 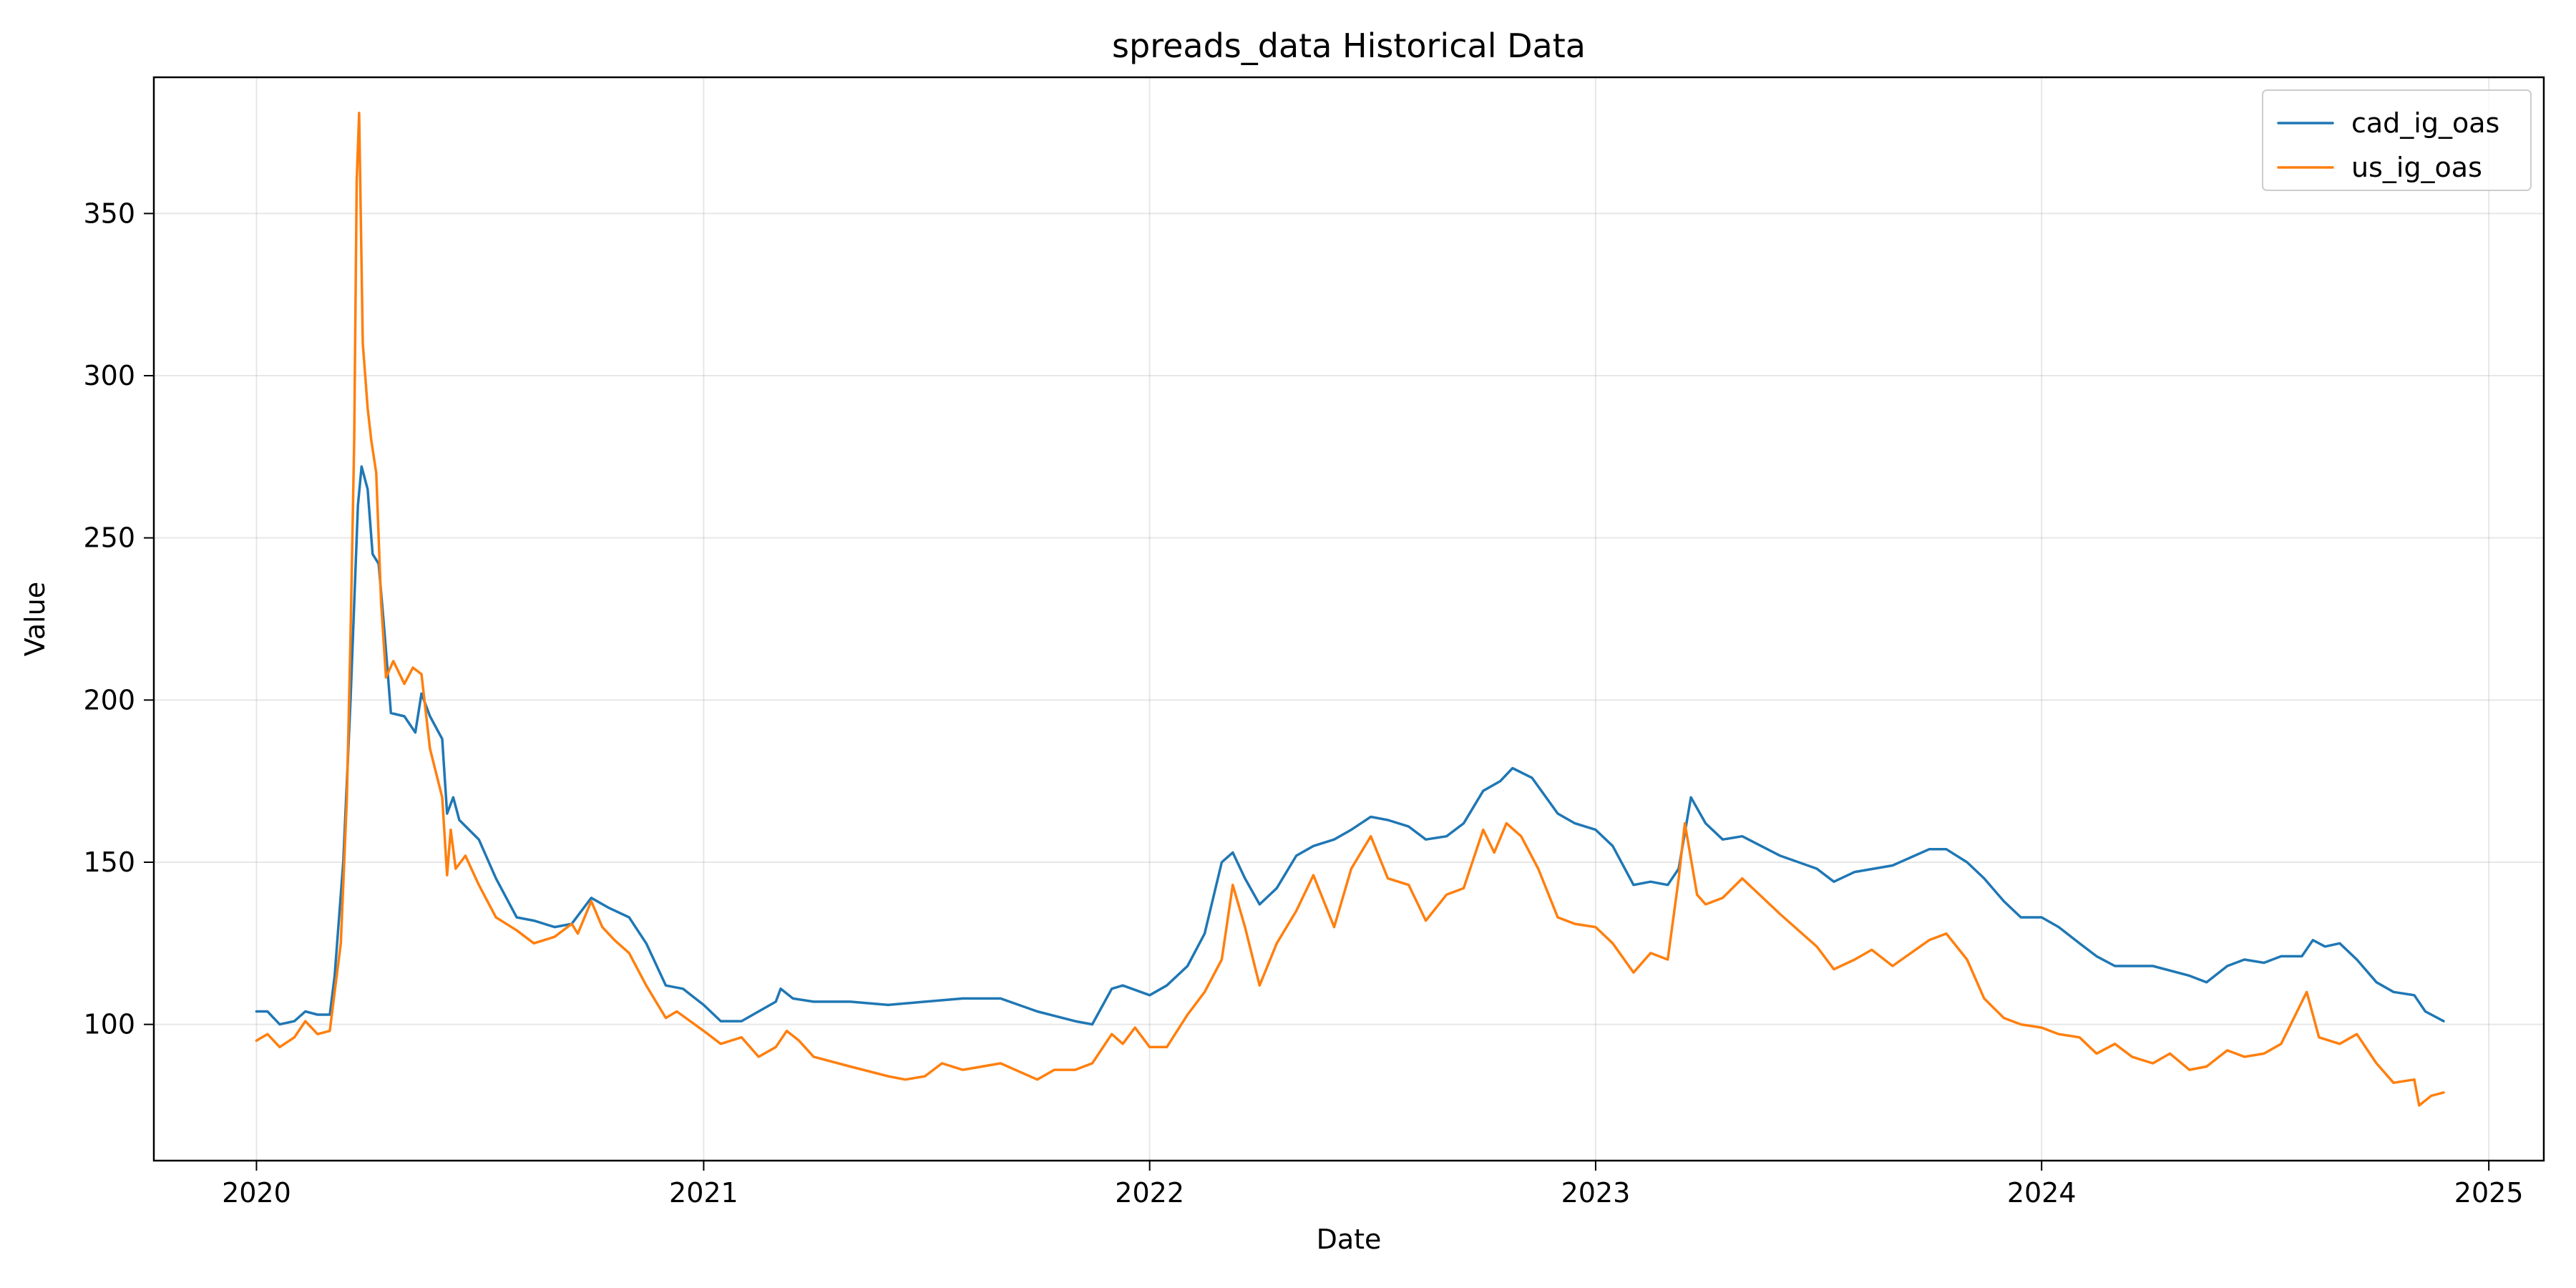 I want to click on x-tick-label: 2025, so click(x=2489, y=1193).